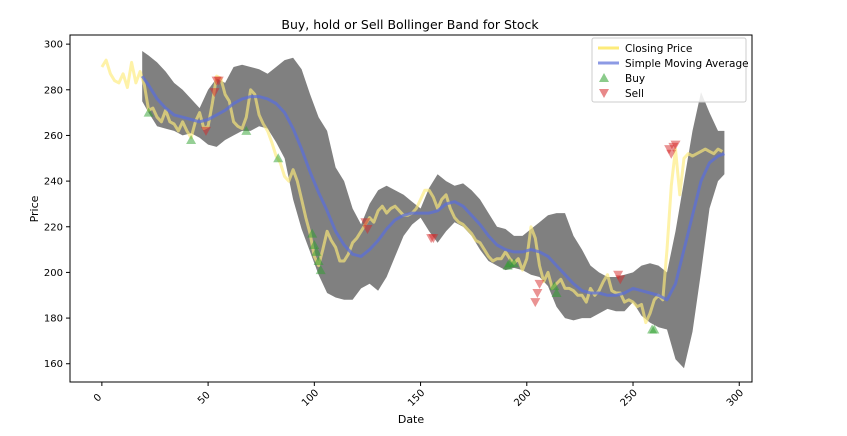 The image size is (847, 436). What do you see at coordinates (411, 419) in the screenshot?
I see `x-axis-label: Date` at bounding box center [411, 419].